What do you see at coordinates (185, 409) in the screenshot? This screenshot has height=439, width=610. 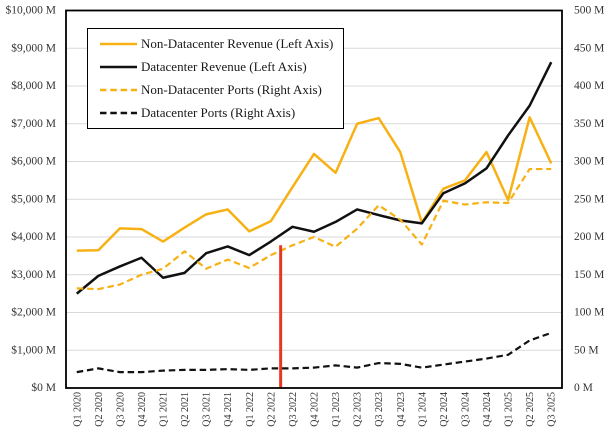 I see `x-axis-tick-label: Q2 2021` at bounding box center [185, 409].